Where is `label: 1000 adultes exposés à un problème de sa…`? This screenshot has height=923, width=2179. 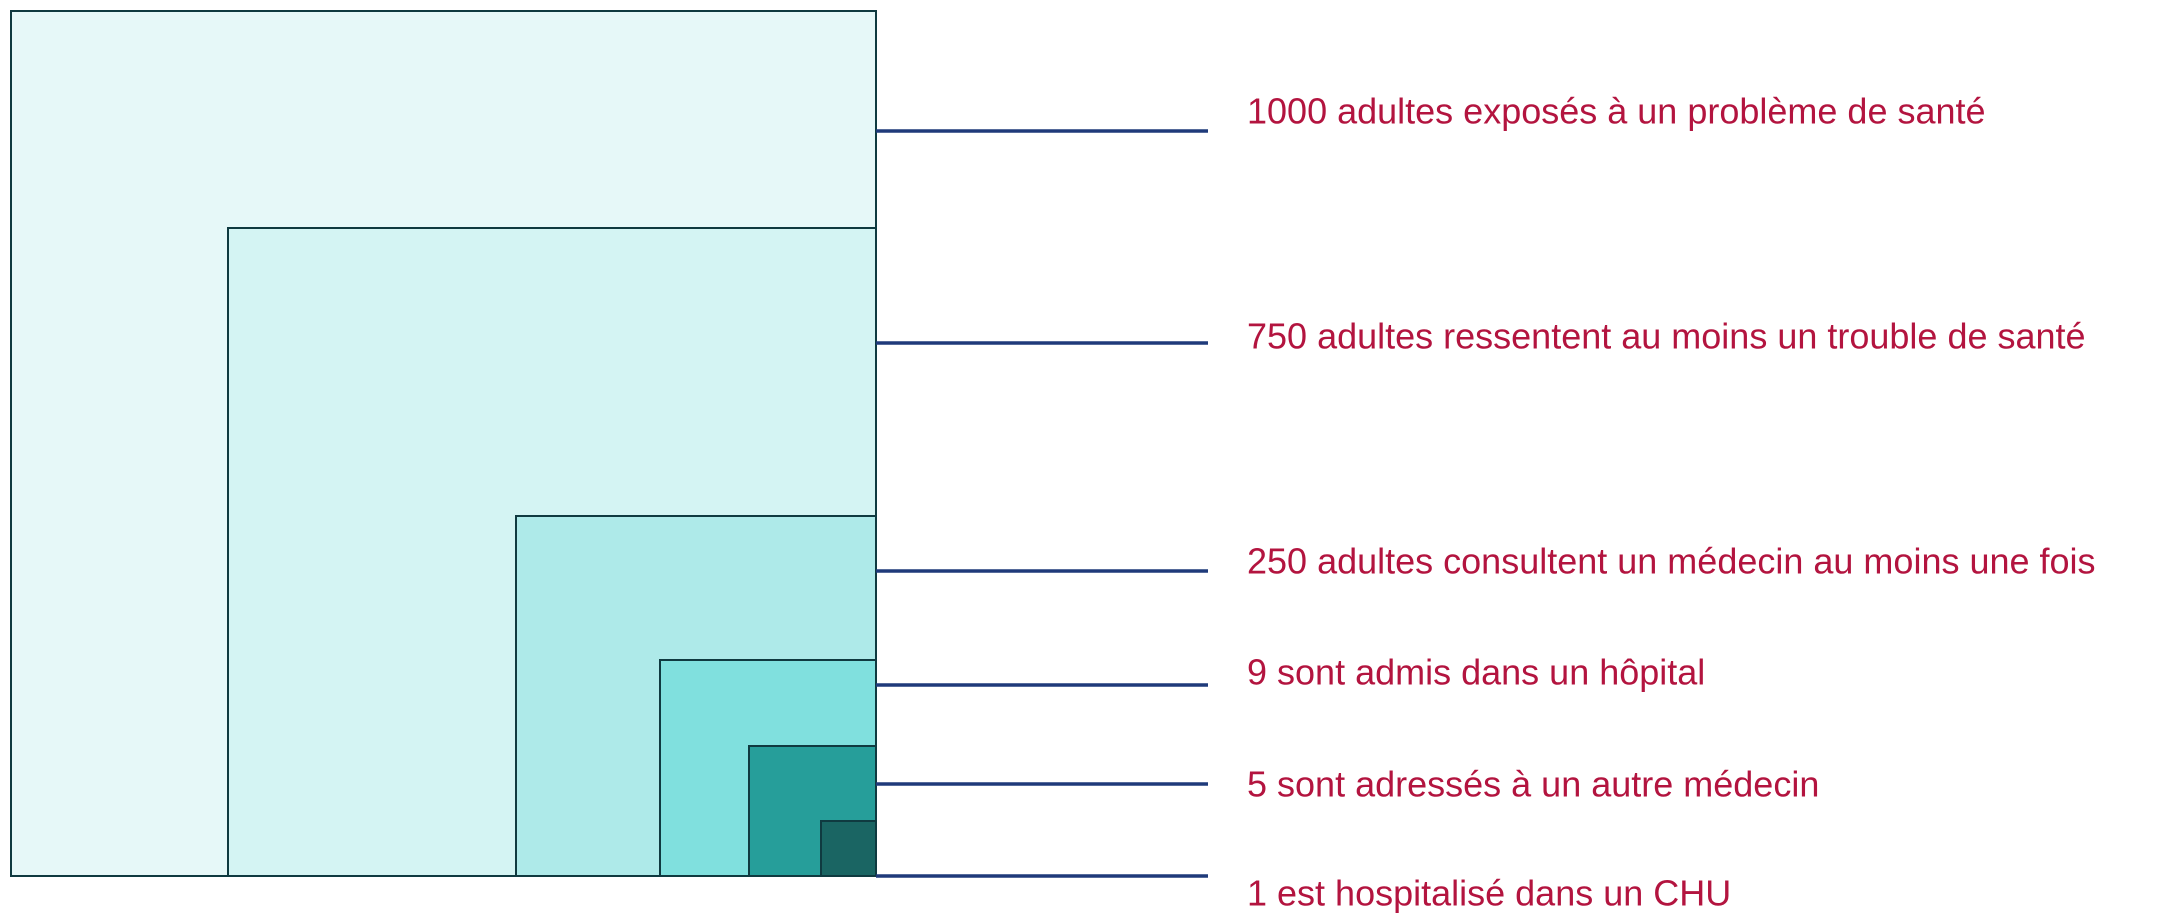
label: 1000 adultes exposés à un problème de sa… is located at coordinates (1616, 111).